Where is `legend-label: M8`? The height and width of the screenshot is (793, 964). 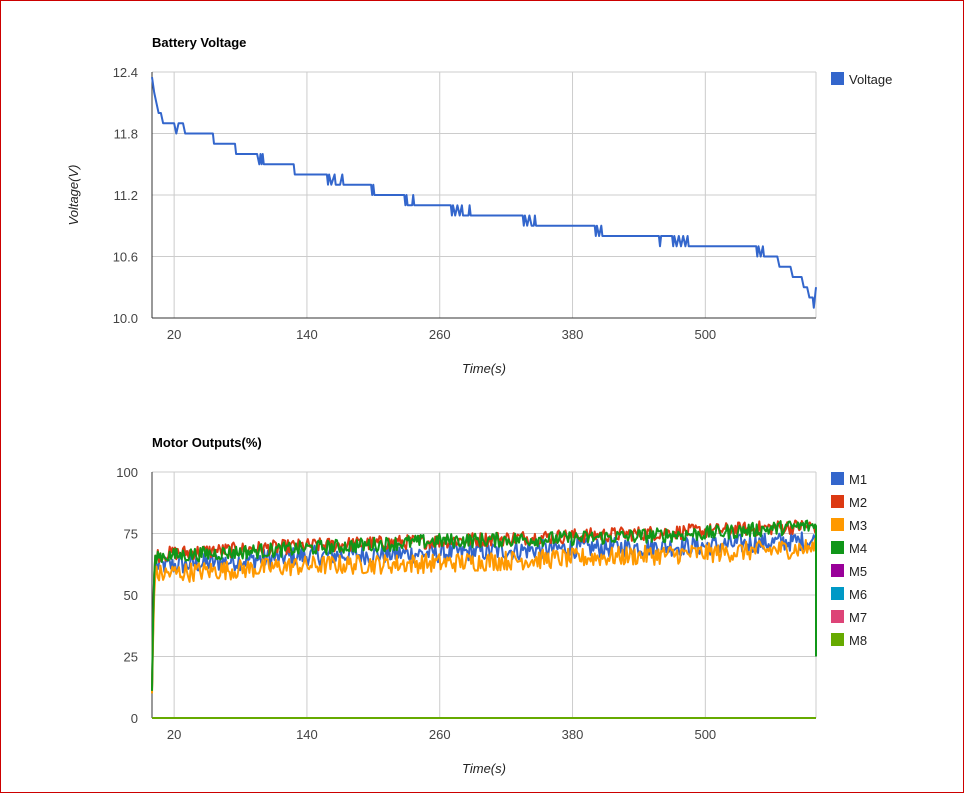 legend-label: M8 is located at coordinates (858, 640).